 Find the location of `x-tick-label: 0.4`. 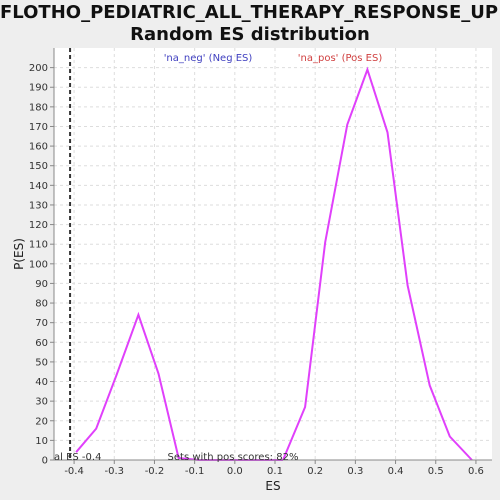

x-tick-label: 0.4 is located at coordinates (396, 471).